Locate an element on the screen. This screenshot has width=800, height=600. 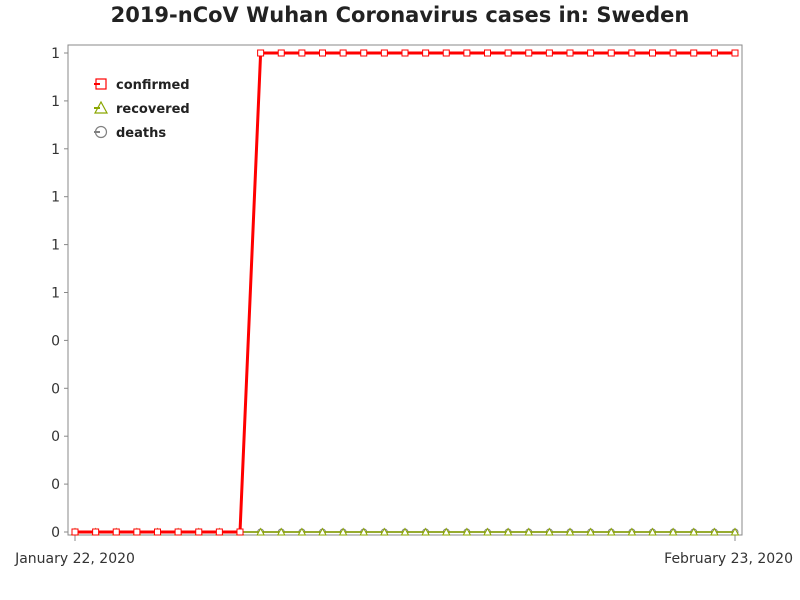
legend-item-recovered: recovered is located at coordinates (141, 108).